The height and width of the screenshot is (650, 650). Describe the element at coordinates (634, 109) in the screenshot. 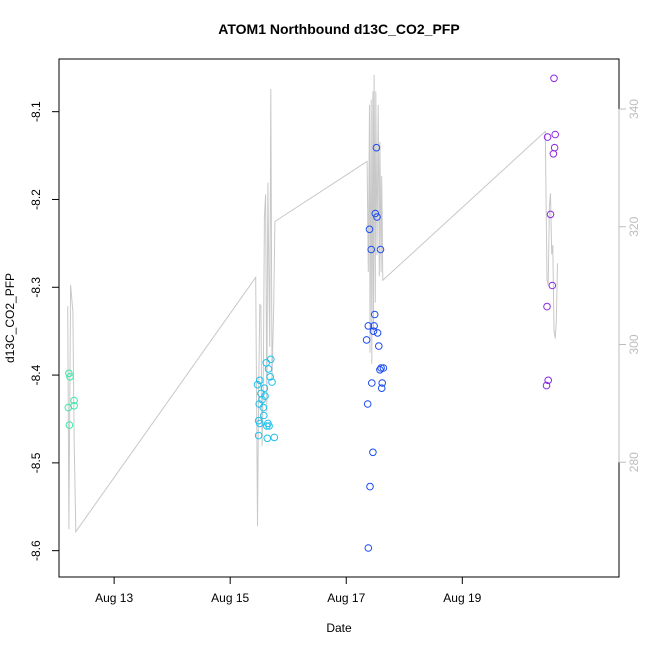

I see `y2-tick-label: 340` at that location.